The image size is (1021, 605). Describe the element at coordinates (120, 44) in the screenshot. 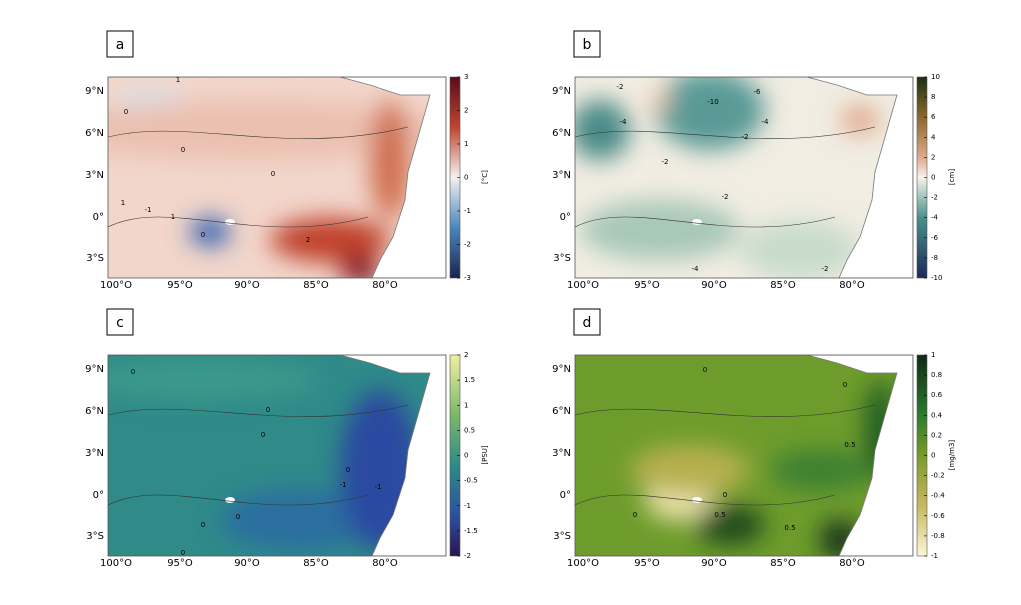

I see `panel-label-box` at that location.